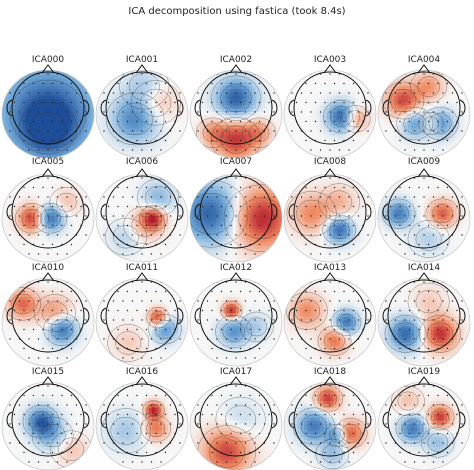 The height and width of the screenshot is (470, 474). I want to click on topomap-ica001: ICA001, so click(142, 107).